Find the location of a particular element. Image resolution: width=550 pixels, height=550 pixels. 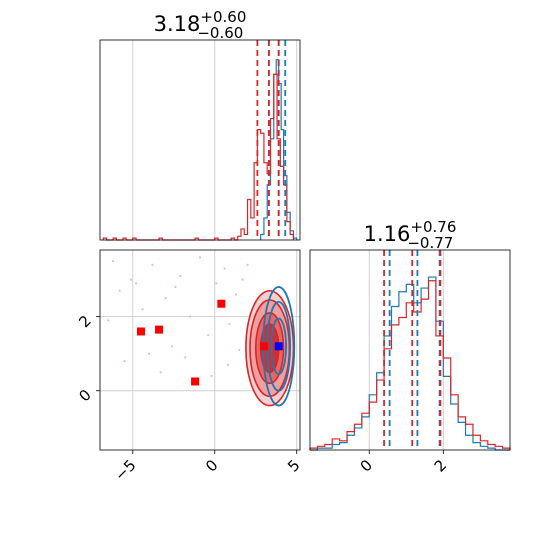

joint-frame is located at coordinates (200, 350).